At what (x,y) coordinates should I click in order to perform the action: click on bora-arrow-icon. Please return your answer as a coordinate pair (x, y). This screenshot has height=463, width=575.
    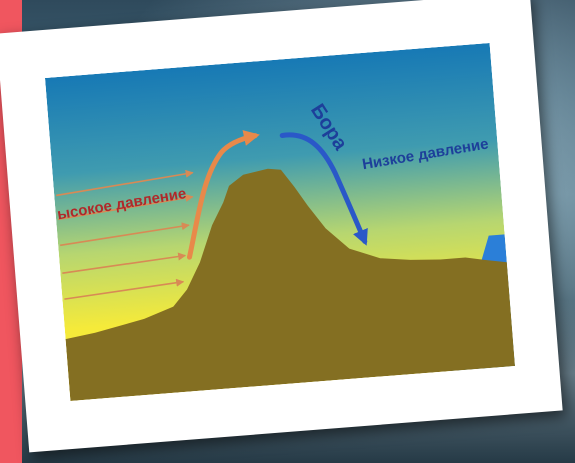
    Looking at the image, I should click on (323, 189).